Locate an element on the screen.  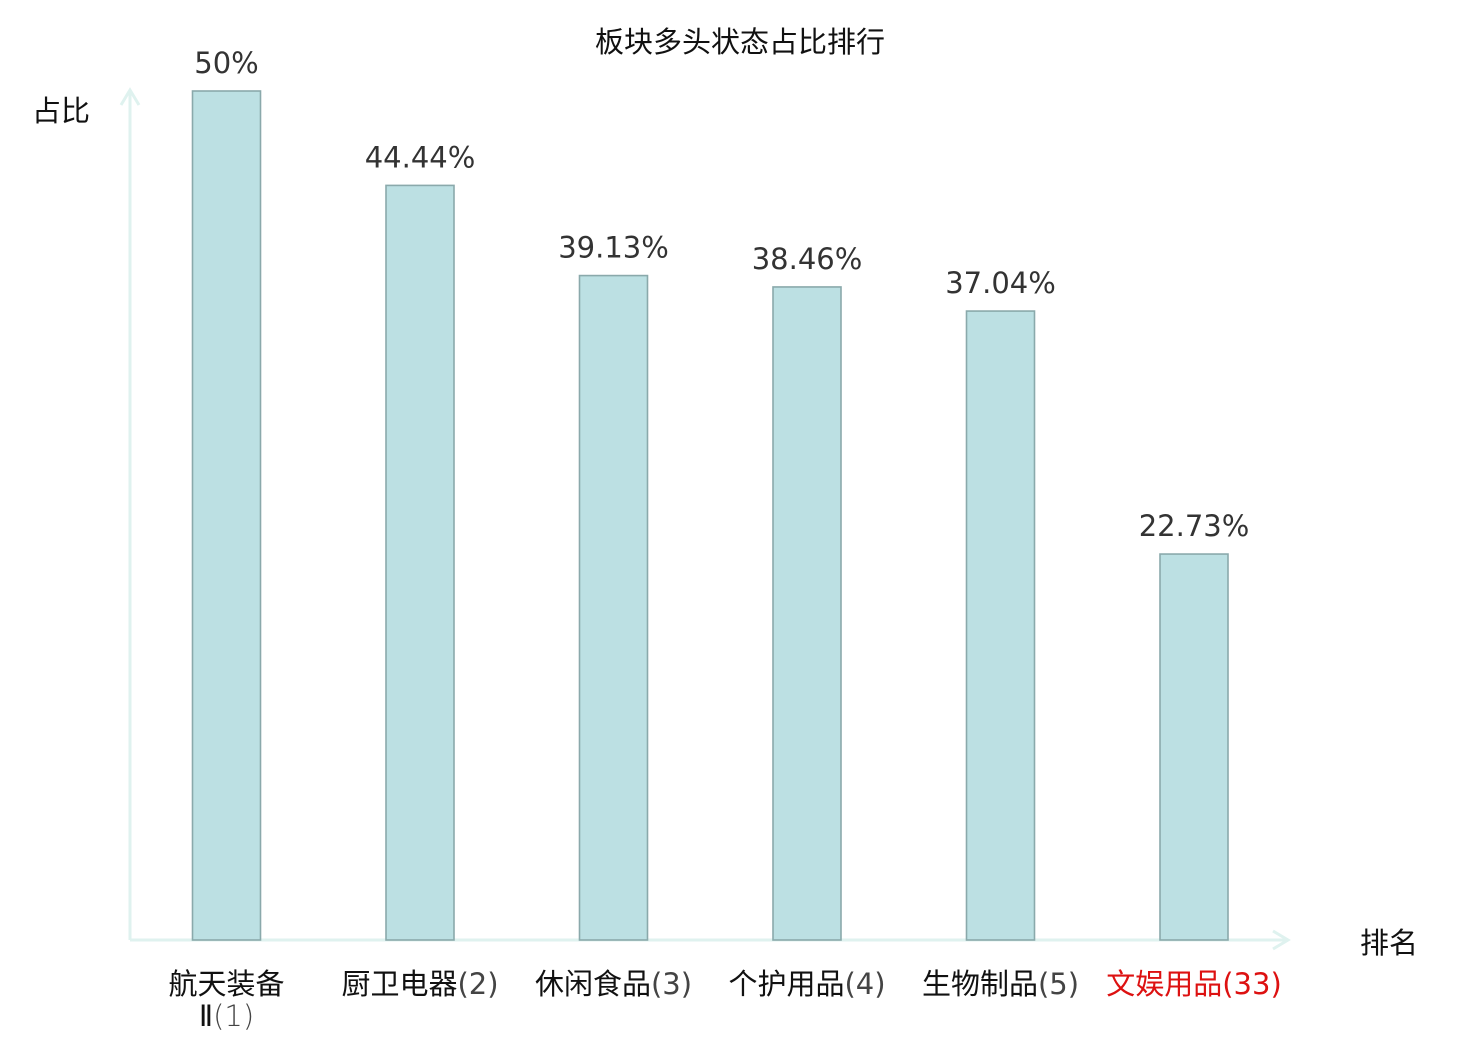
x-axis-label: 排名 is located at coordinates (1389, 943).